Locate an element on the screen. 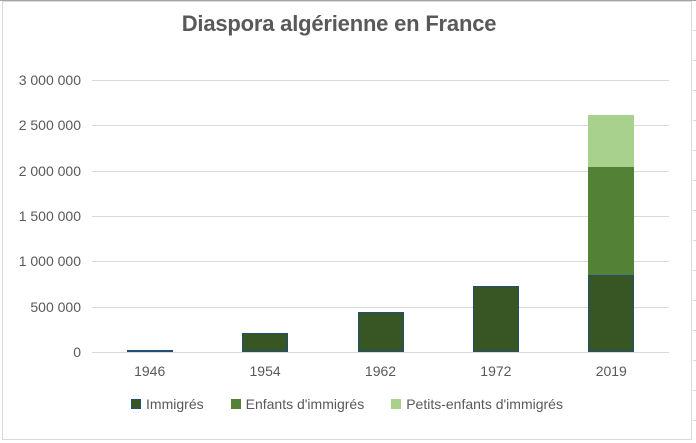 The width and height of the screenshot is (696, 443). y-tick-label: 1 000 000 is located at coordinates (49, 261).